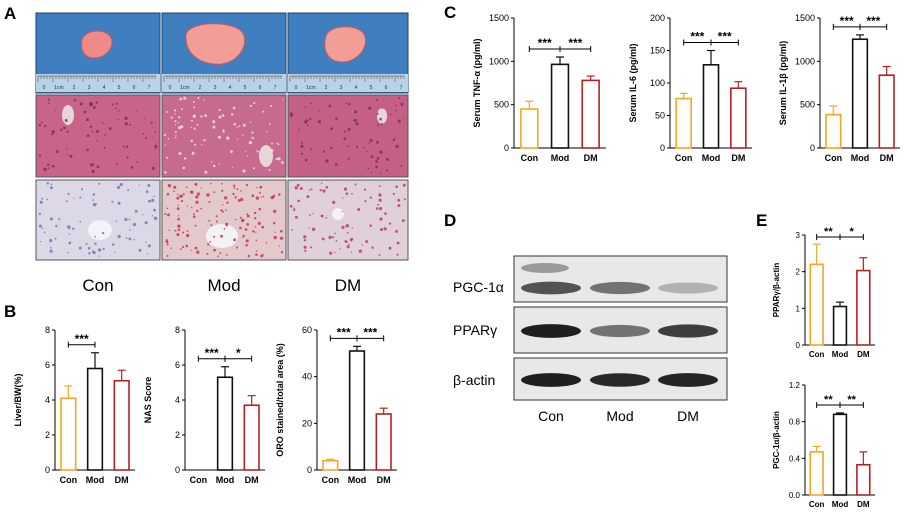 The height and width of the screenshot is (512, 906). I want to click on y-tick-label: 3, so click(798, 235).